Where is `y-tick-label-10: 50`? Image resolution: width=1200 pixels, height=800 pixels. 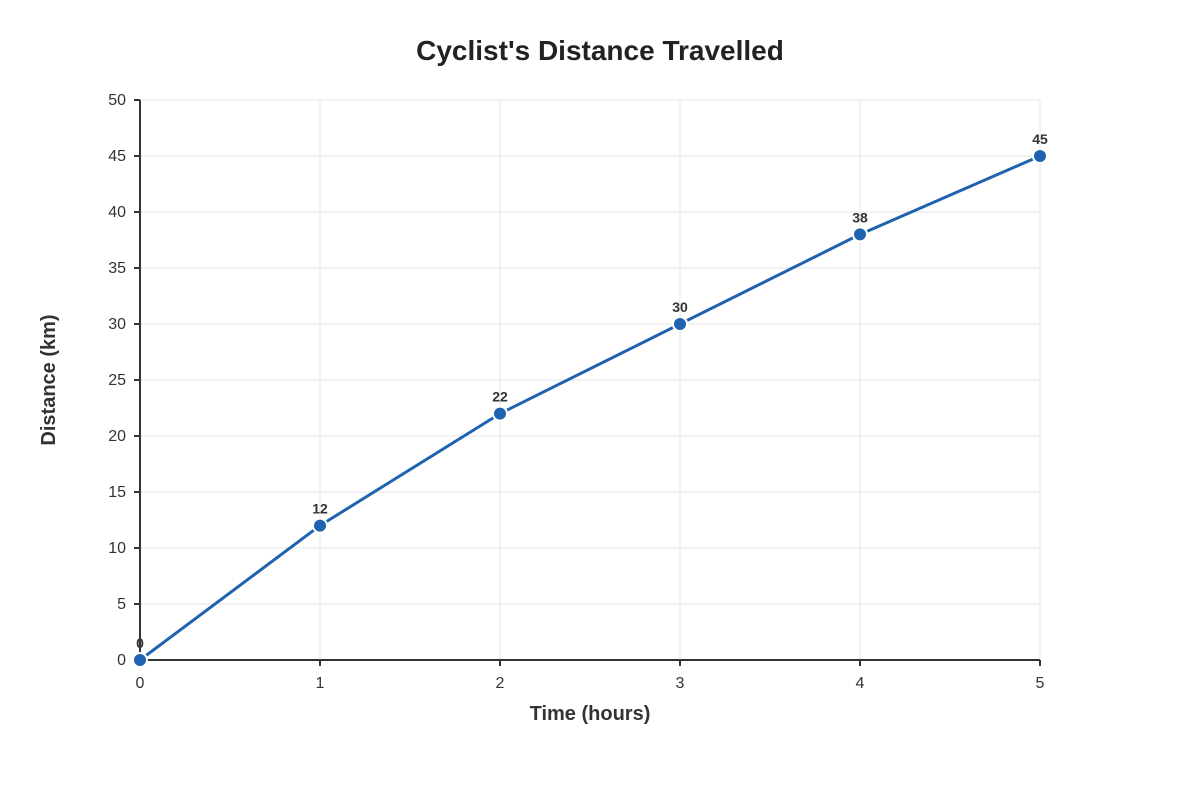
y-tick-label-10: 50 is located at coordinates (117, 100).